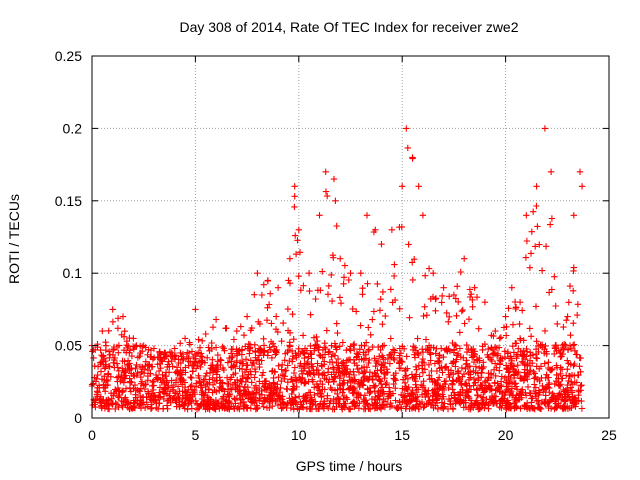 This screenshot has height=480, width=640. What do you see at coordinates (68, 201) in the screenshot?
I see `y-tick-label: 0.15` at bounding box center [68, 201].